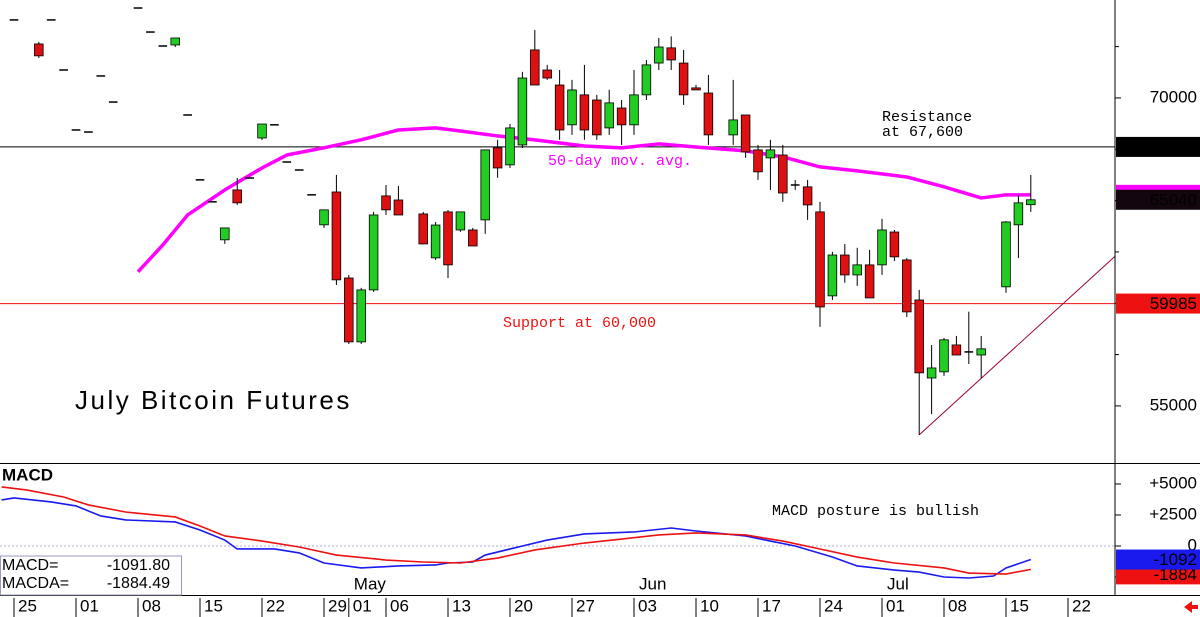  Describe the element at coordinates (516, 530) in the screenshot. I see `macd-line` at that location.